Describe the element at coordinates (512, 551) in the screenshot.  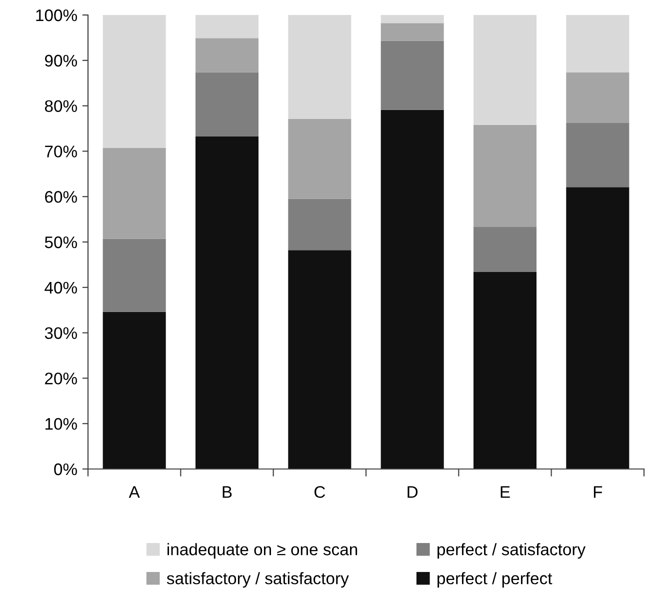
I see `legend-label: perfect / satisfactory` at that location.